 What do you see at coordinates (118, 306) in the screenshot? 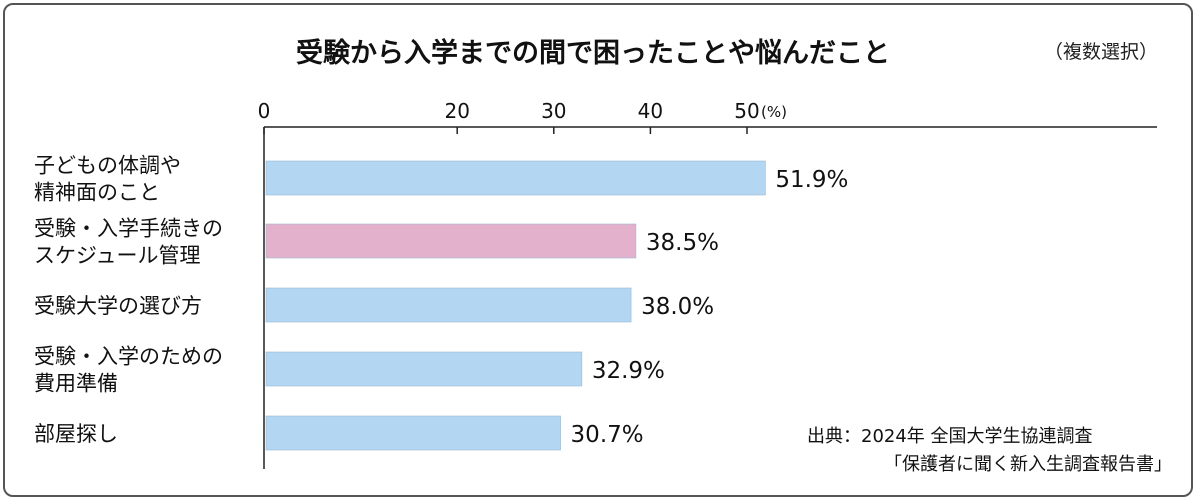
I see `category-label: 受験大学の選び方` at bounding box center [118, 306].